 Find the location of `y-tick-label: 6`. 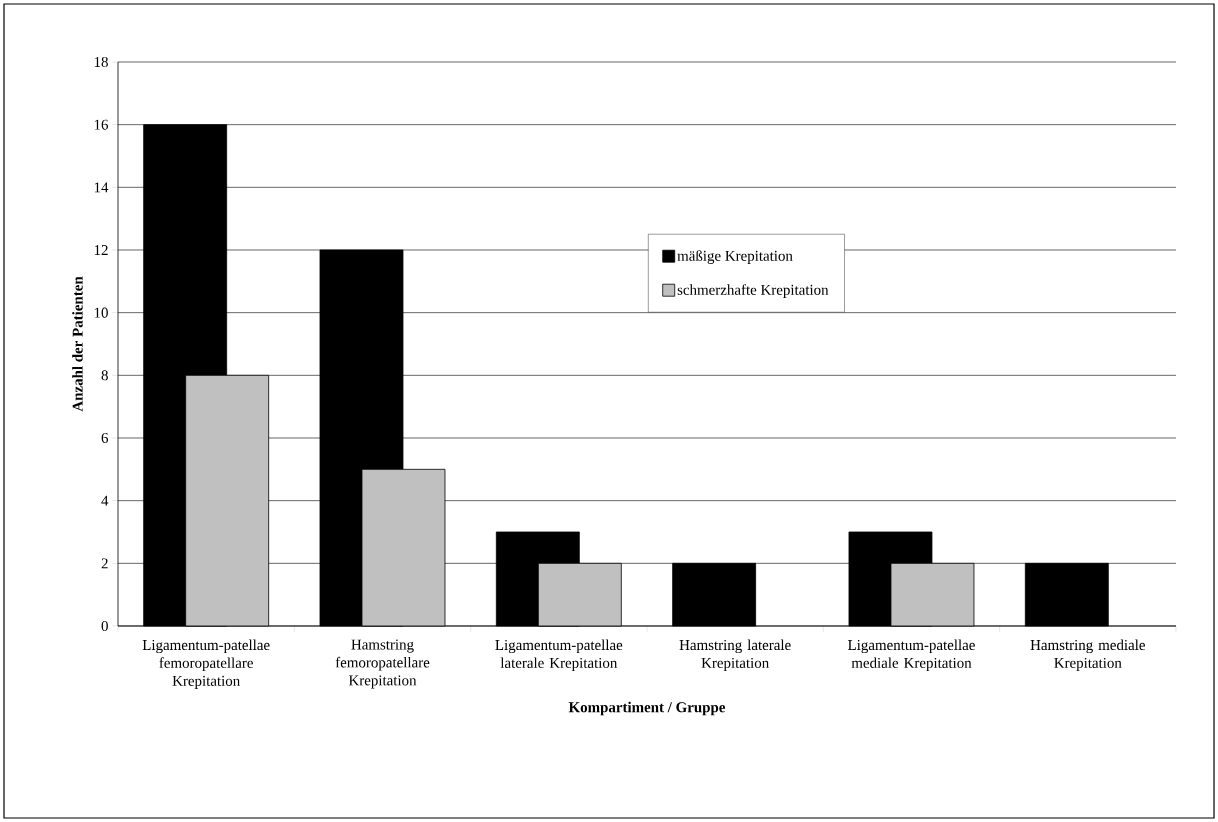

y-tick-label: 6 is located at coordinates (105, 438).